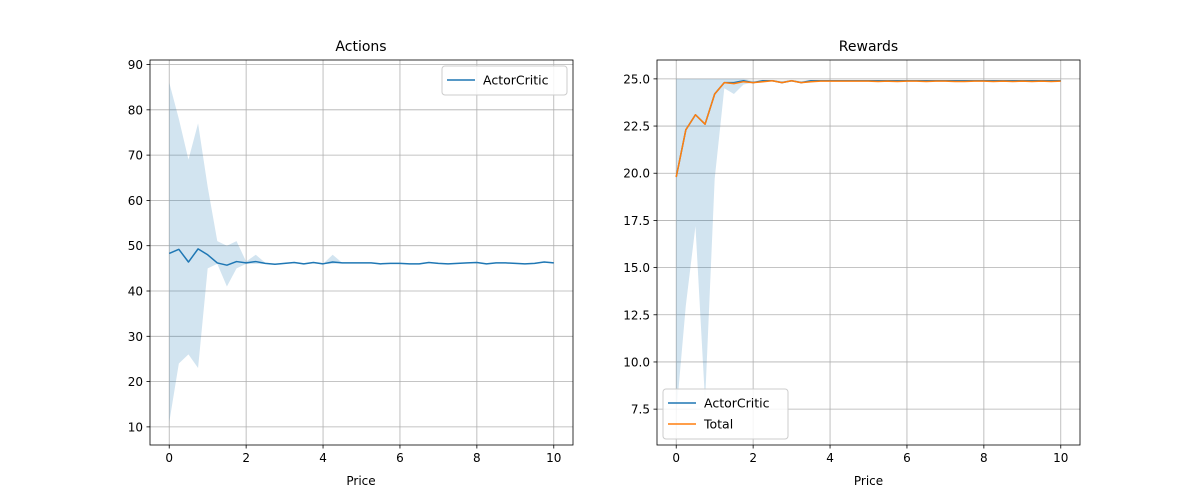 Image resolution: width=1200 pixels, height=500 pixels. What do you see at coordinates (636, 268) in the screenshot?
I see `rewards-y-tick-label: 15.0` at bounding box center [636, 268].